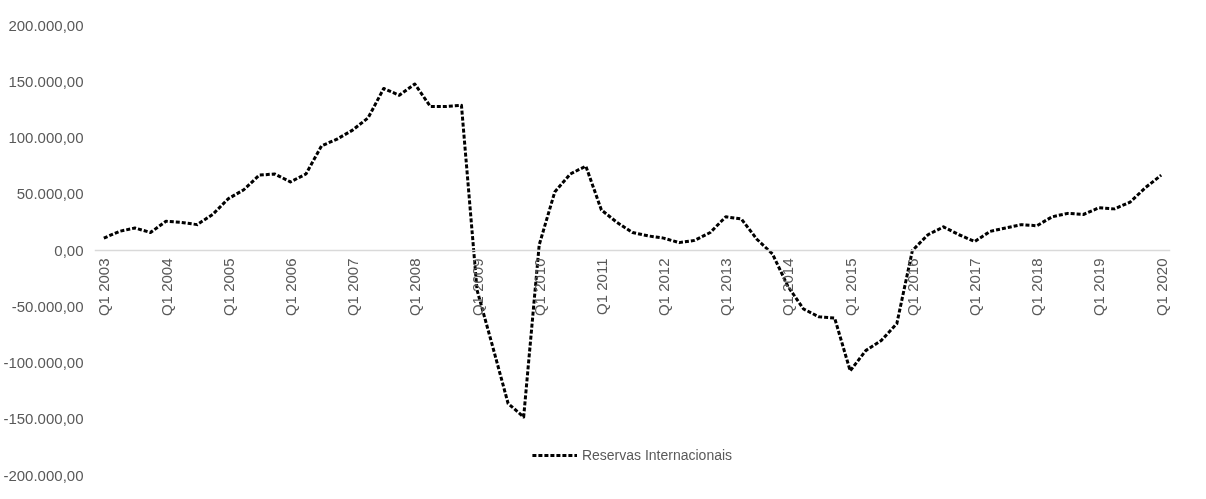 The height and width of the screenshot is (499, 1206). I want to click on y-tick-label: -50.000,00, so click(47, 306).